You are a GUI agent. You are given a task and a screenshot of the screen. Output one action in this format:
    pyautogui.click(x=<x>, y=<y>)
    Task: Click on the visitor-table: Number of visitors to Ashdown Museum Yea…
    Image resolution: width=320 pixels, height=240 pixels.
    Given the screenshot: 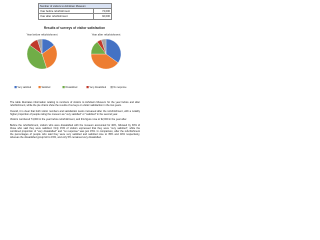 What is the action you would take?
    pyautogui.click(x=75, y=11)
    